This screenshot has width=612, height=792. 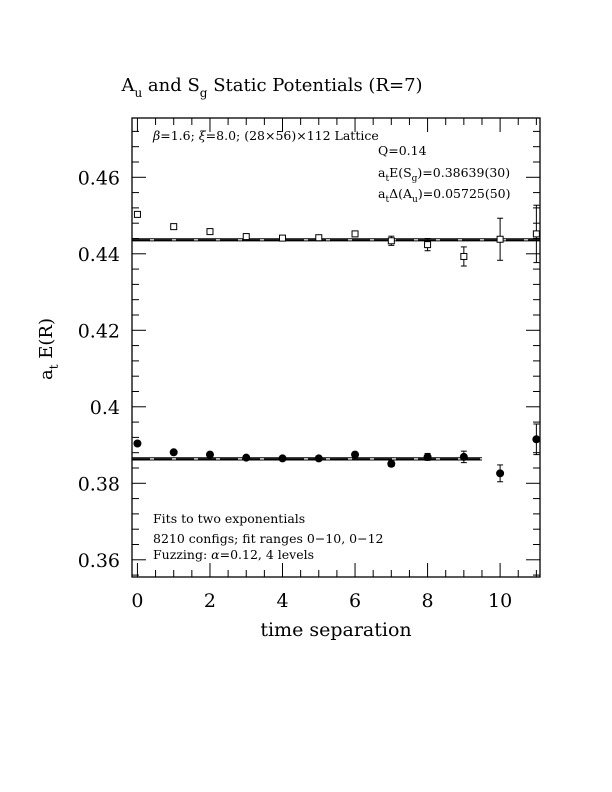 What do you see at coordinates (182, 554) in the screenshot?
I see `fuzzing-pre: Fuzzing:` at bounding box center [182, 554].